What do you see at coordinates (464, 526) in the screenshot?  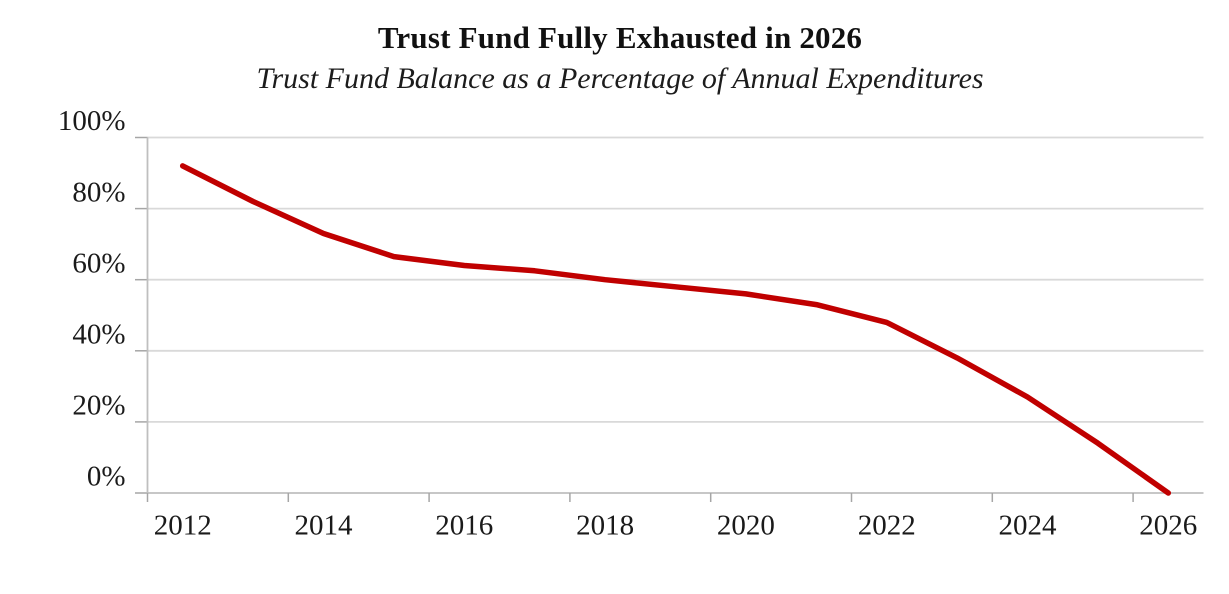 I see `x-axis-label: 2016` at bounding box center [464, 526].